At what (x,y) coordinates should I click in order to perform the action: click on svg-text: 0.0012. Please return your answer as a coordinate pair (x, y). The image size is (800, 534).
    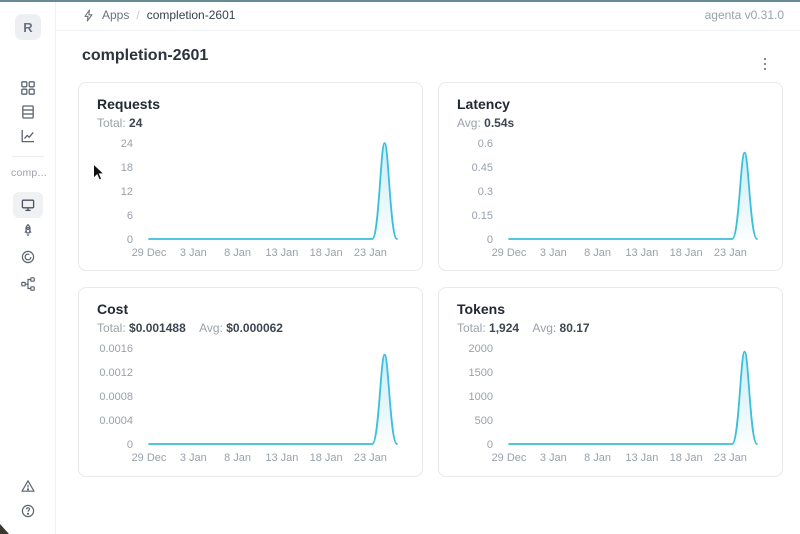
    Looking at the image, I should click on (116, 373).